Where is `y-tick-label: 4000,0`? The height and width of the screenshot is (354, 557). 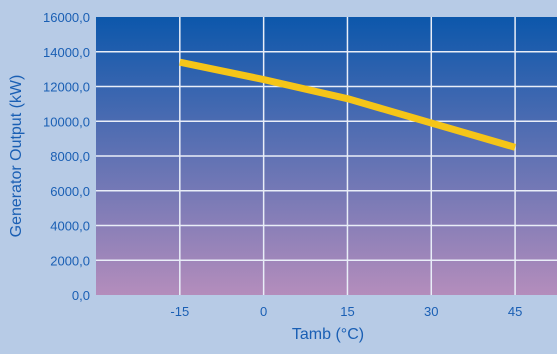 y-tick-label: 4000,0 is located at coordinates (70, 226).